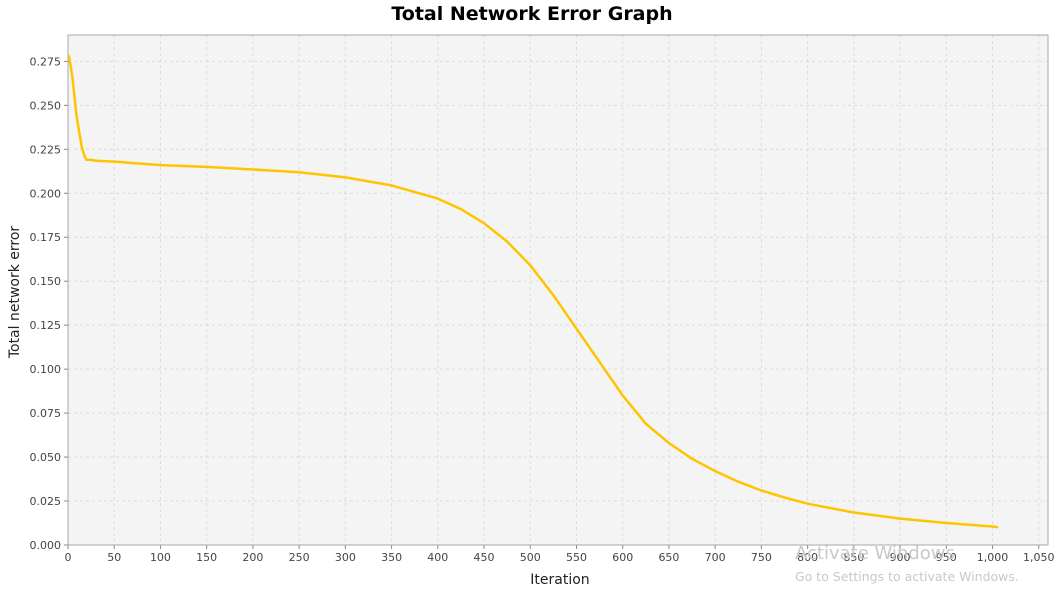  What do you see at coordinates (46, 457) in the screenshot?
I see `y-tick-label: 0.050` at bounding box center [46, 457].